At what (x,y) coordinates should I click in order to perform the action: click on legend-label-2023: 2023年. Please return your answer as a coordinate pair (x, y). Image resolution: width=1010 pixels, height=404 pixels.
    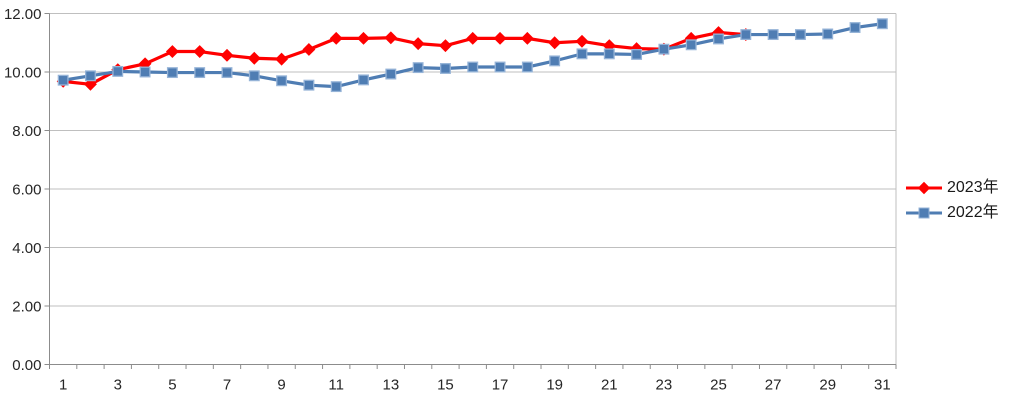
    Looking at the image, I should click on (973, 187).